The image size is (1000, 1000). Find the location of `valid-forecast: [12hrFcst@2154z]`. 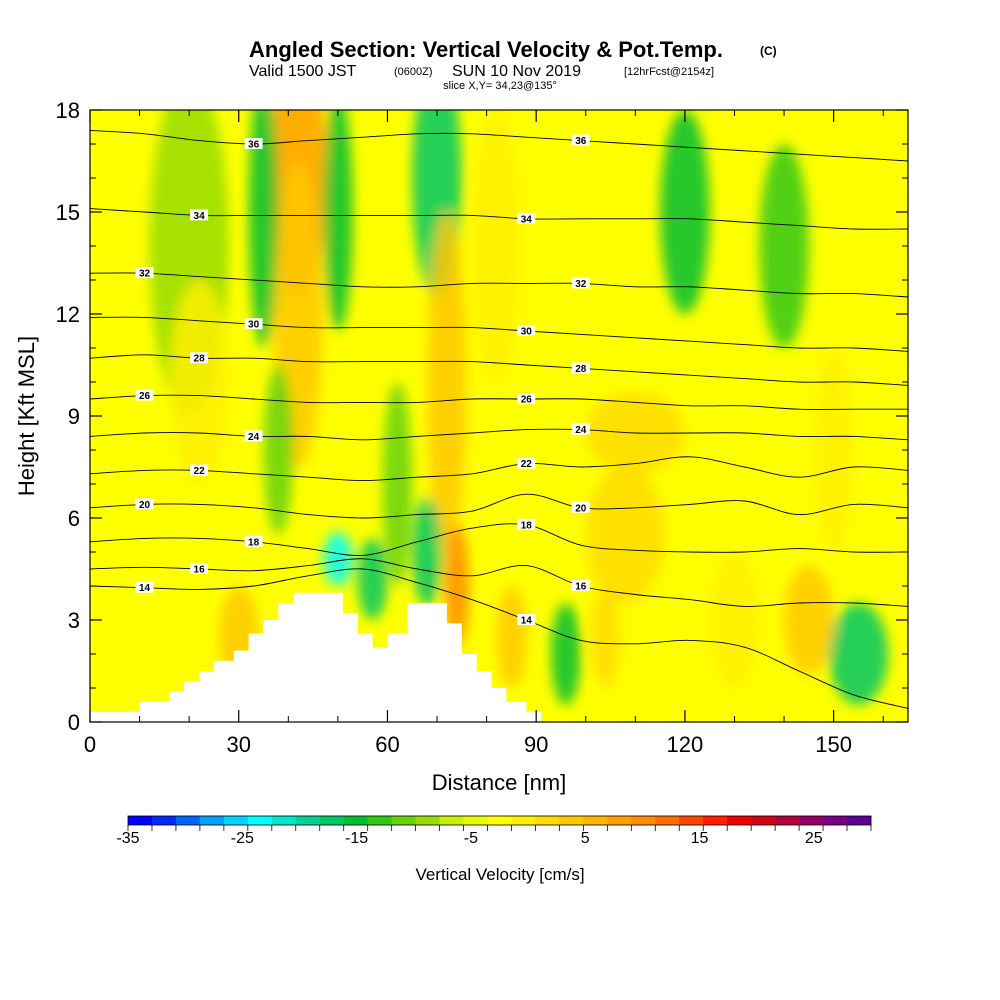

valid-forecast: [12hrFcst@2154z] is located at coordinates (669, 72).